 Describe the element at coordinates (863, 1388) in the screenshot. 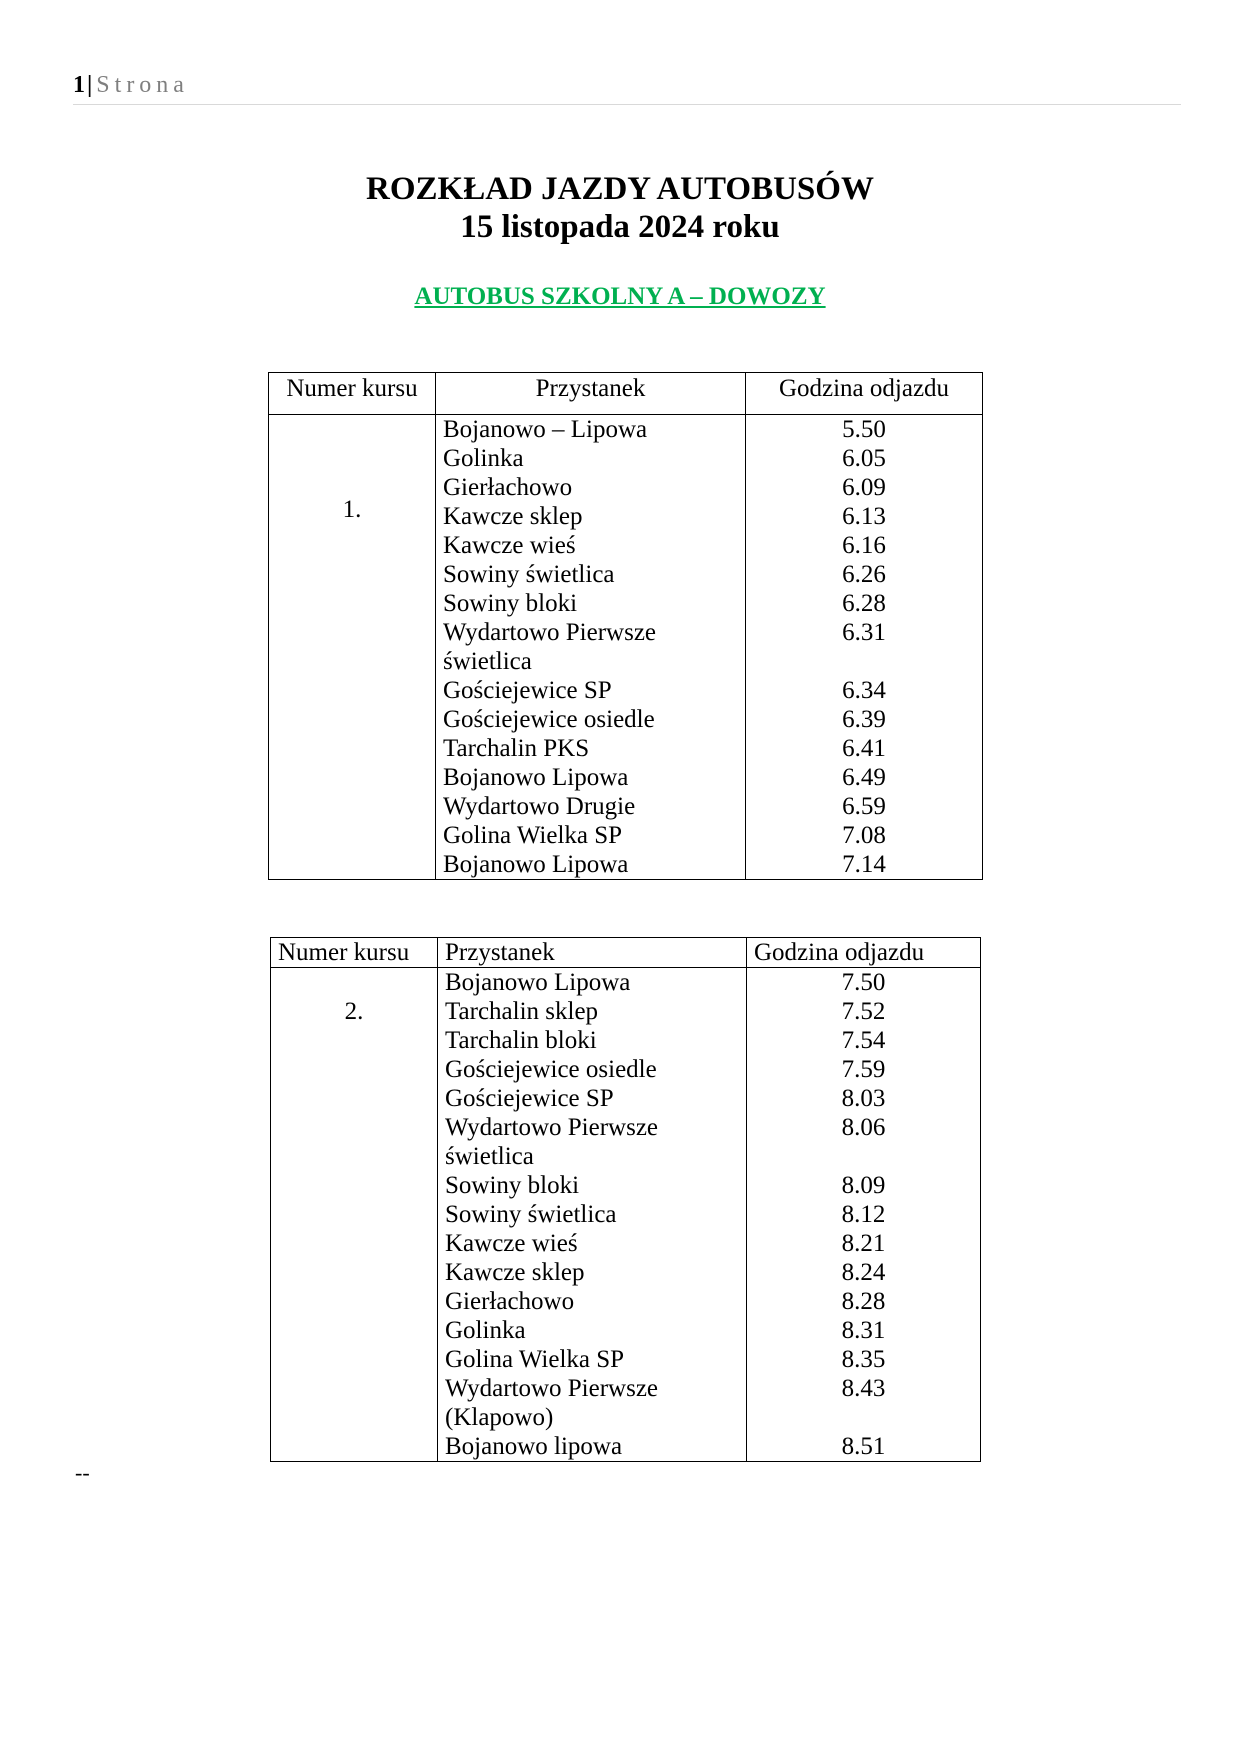

I see `departure-time: 8.43` at that location.